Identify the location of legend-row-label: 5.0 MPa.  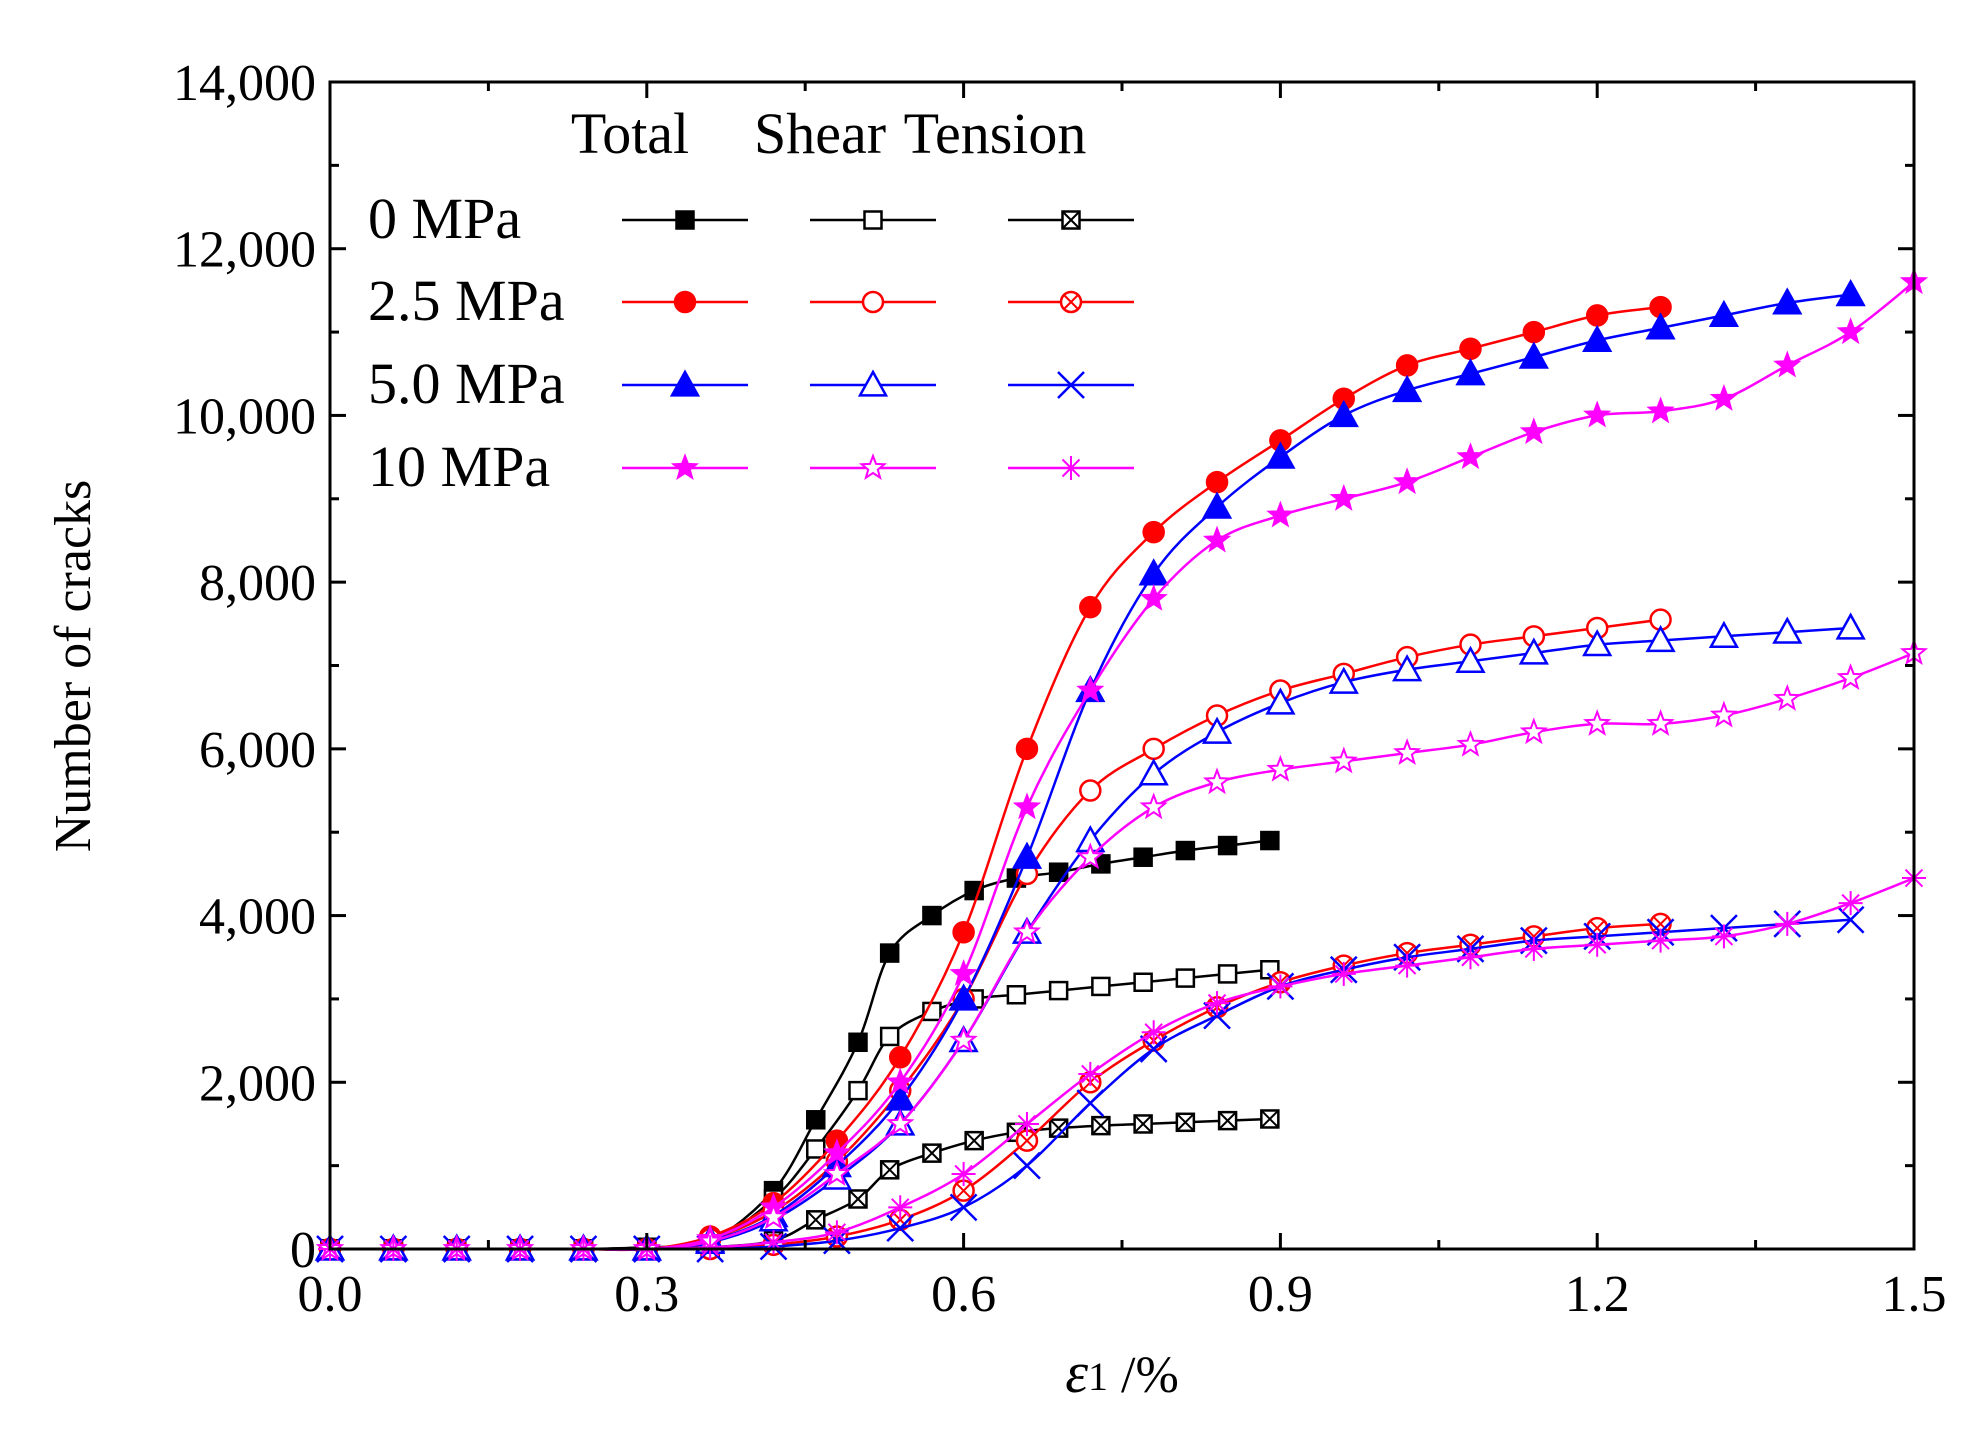
(466, 383).